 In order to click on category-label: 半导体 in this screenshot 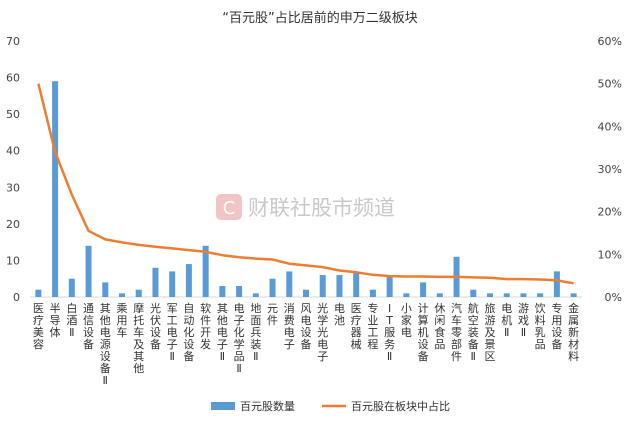, I will do `click(55, 320)`.